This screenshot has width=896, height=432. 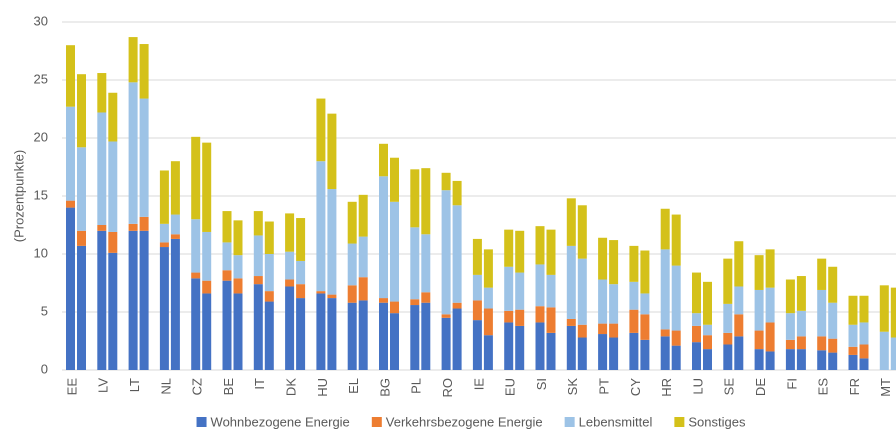 What do you see at coordinates (41, 78) in the screenshot?
I see `y-tick-label: 25` at bounding box center [41, 78].